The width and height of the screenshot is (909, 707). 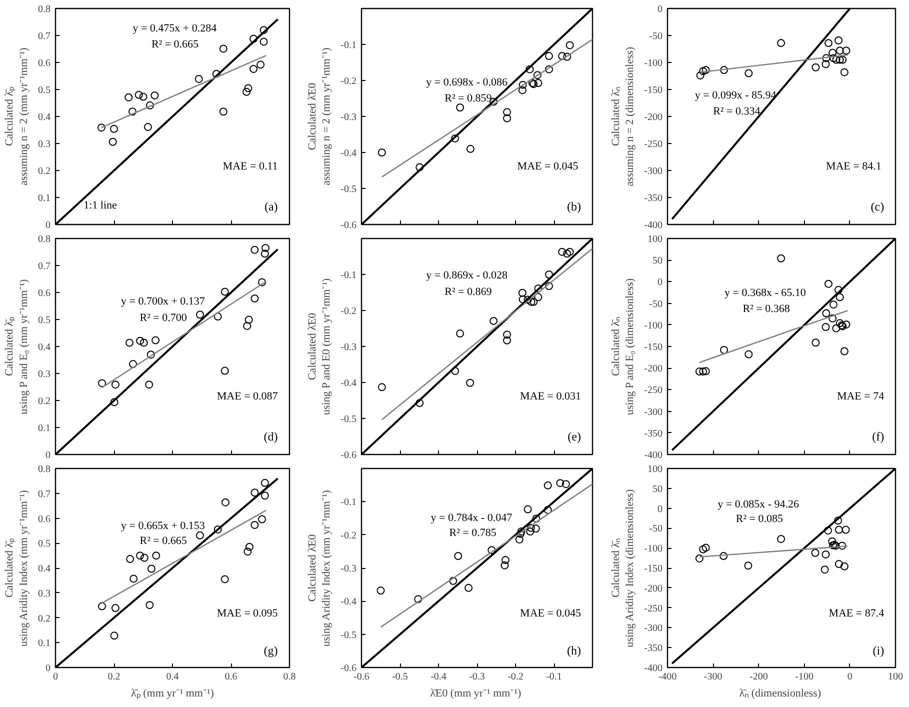 I want to click on x-tick-label: -0.2, so click(x=516, y=677).